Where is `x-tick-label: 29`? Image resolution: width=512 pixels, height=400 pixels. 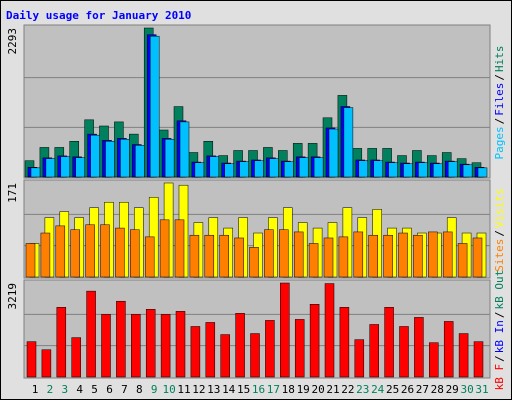
x-tick-label: 29 is located at coordinates (452, 389).